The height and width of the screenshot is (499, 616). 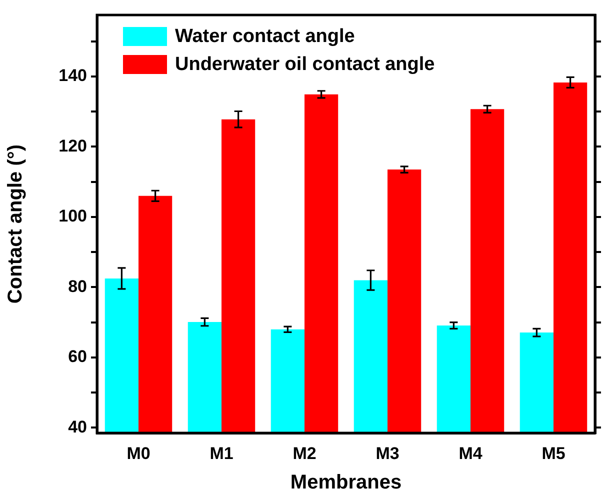 What do you see at coordinates (72, 146) in the screenshot?
I see `y-tick-label: 120` at bounding box center [72, 146].